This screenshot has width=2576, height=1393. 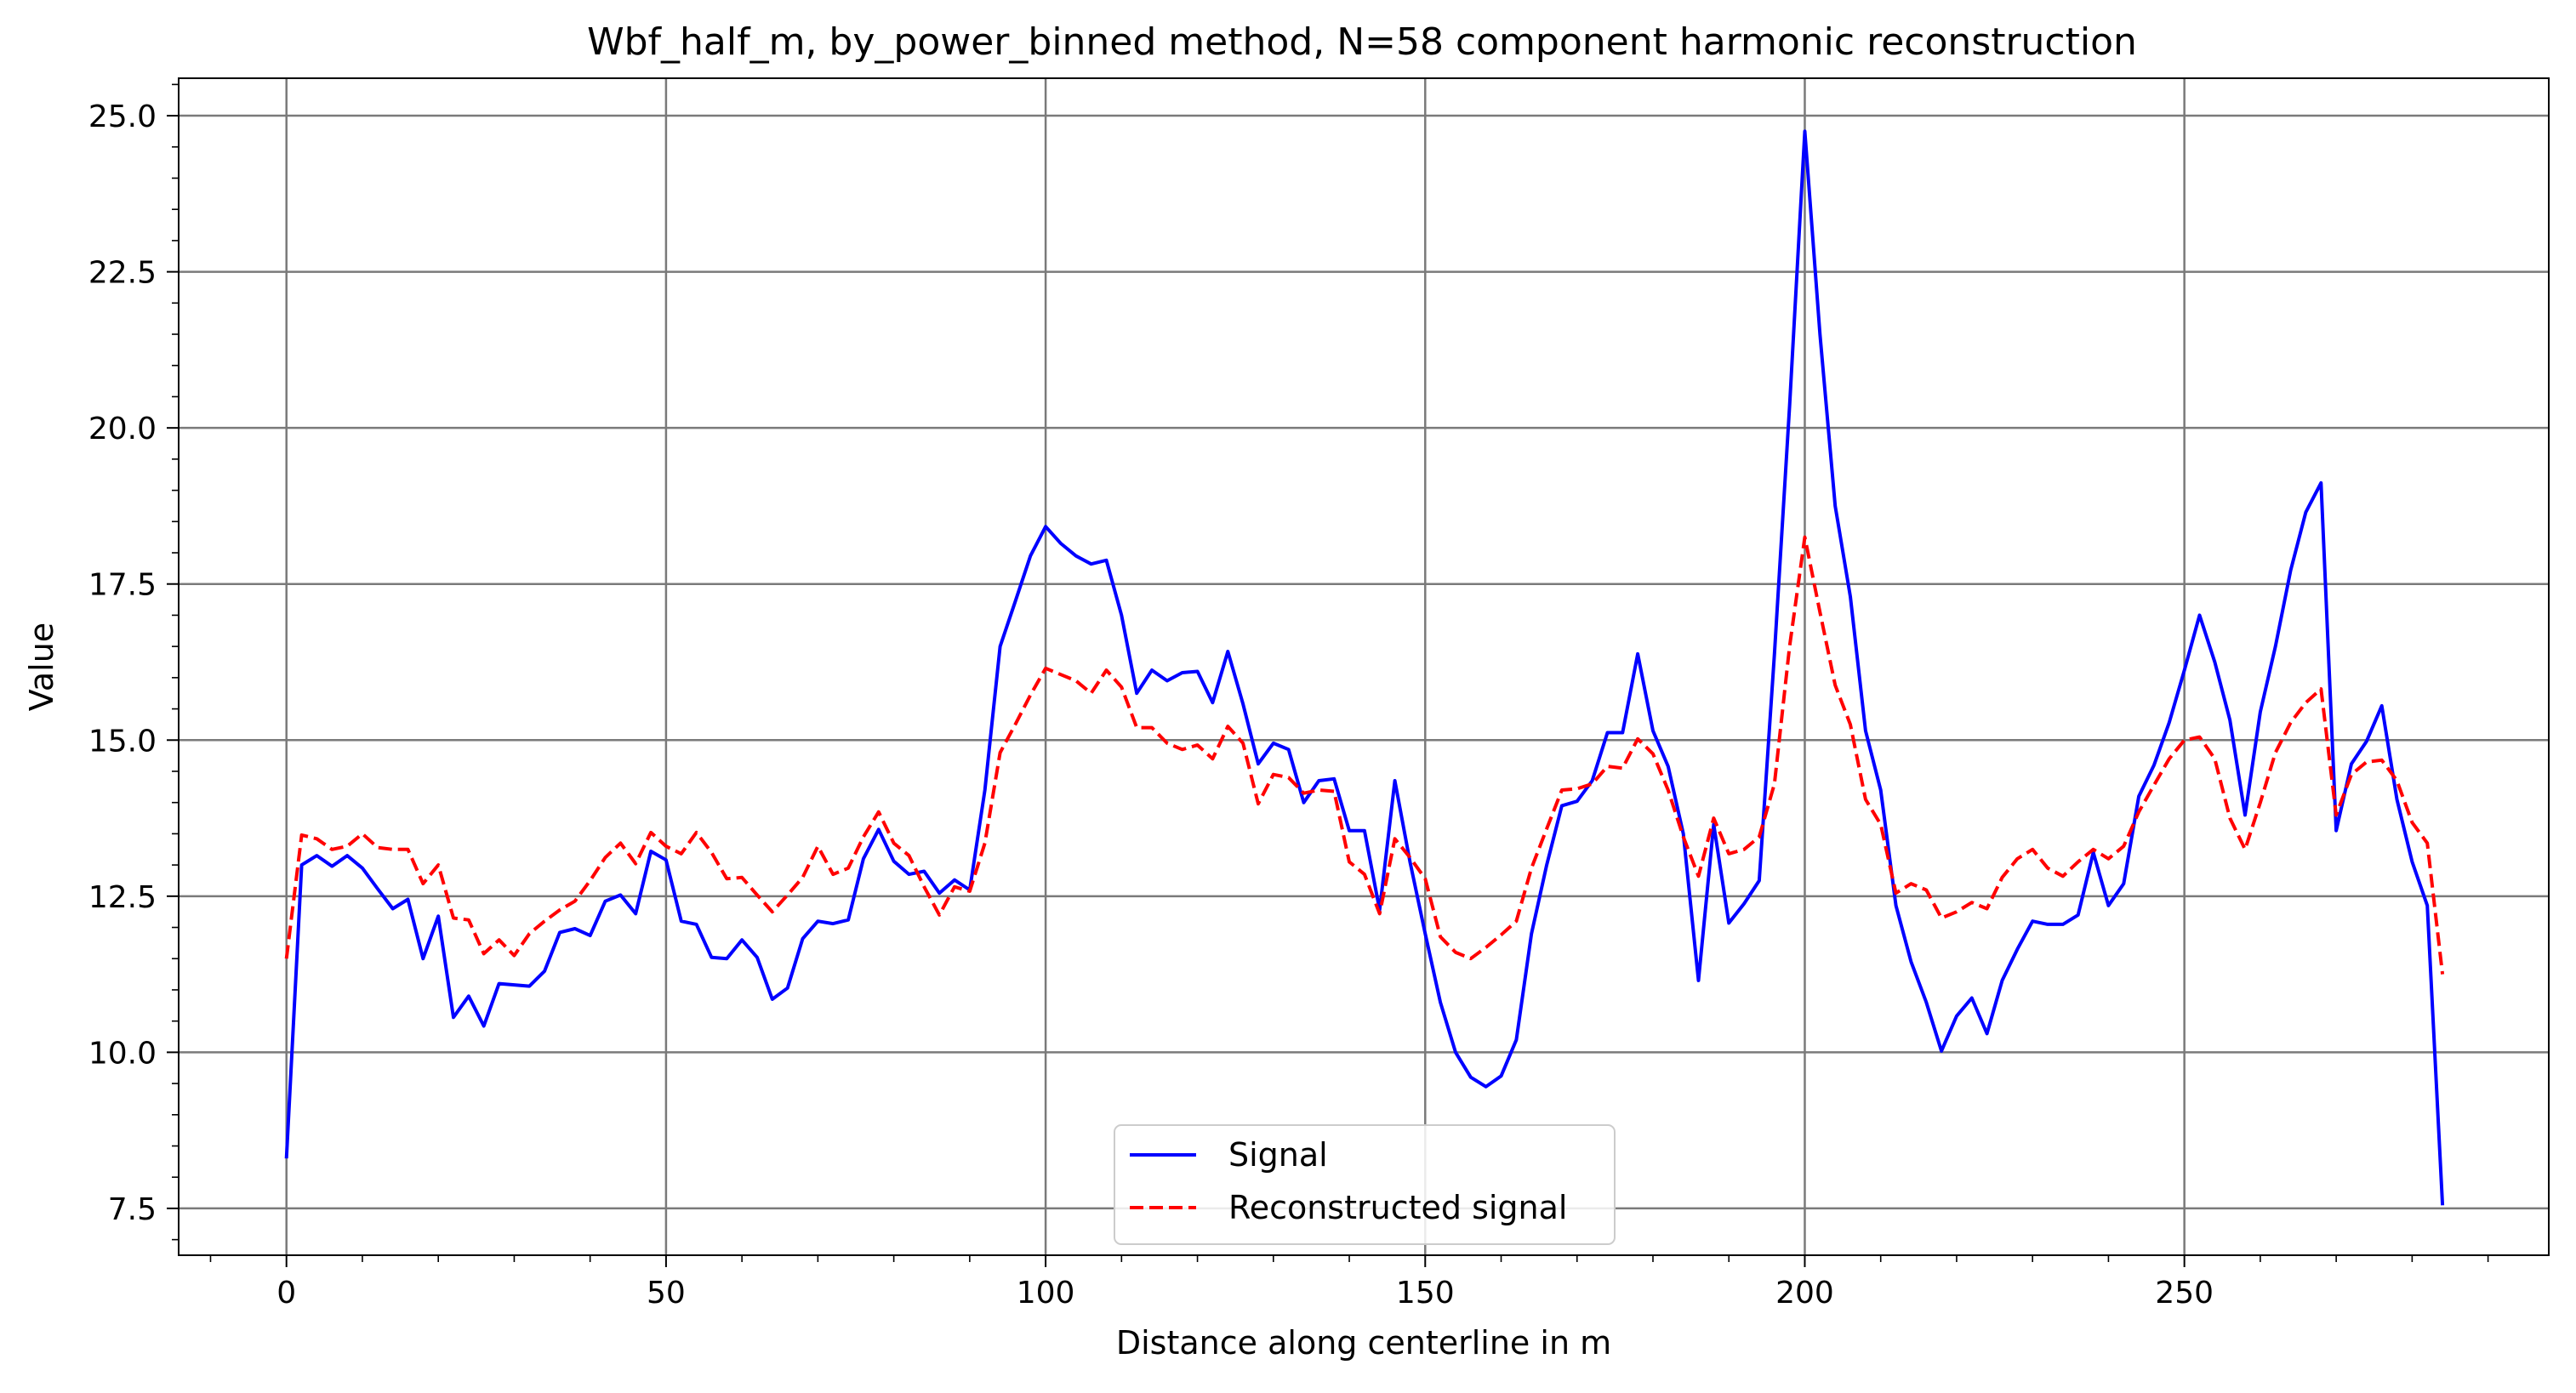 What do you see at coordinates (122, 897) in the screenshot?
I see `y-tick-label: 12.5` at bounding box center [122, 897].